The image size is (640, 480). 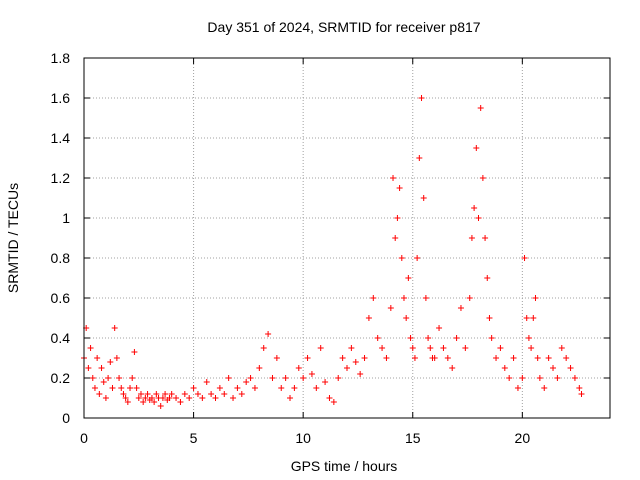 I want to click on x-tick-label: 0, so click(x=84, y=438).